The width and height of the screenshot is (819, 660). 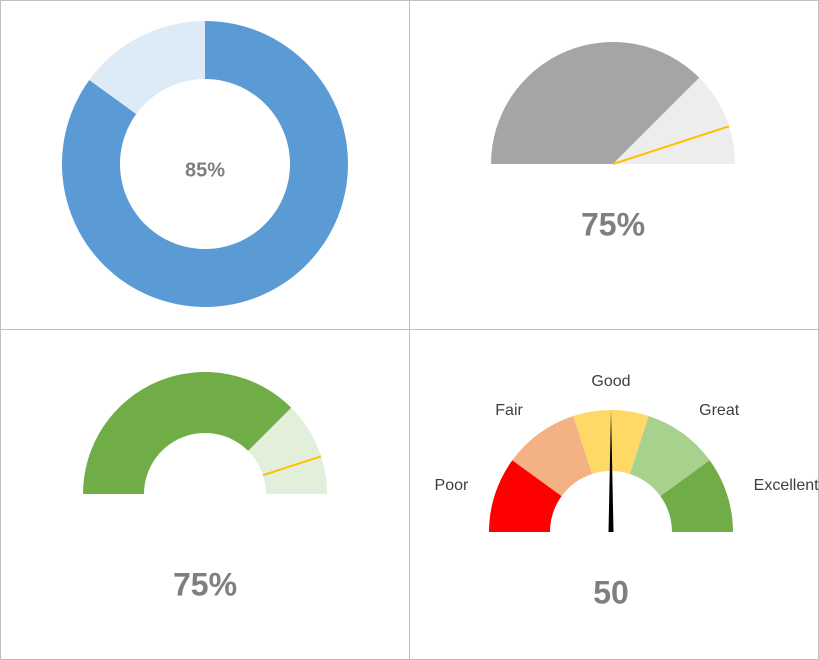 What do you see at coordinates (509, 410) in the screenshot?
I see `band-label: Fair` at bounding box center [509, 410].